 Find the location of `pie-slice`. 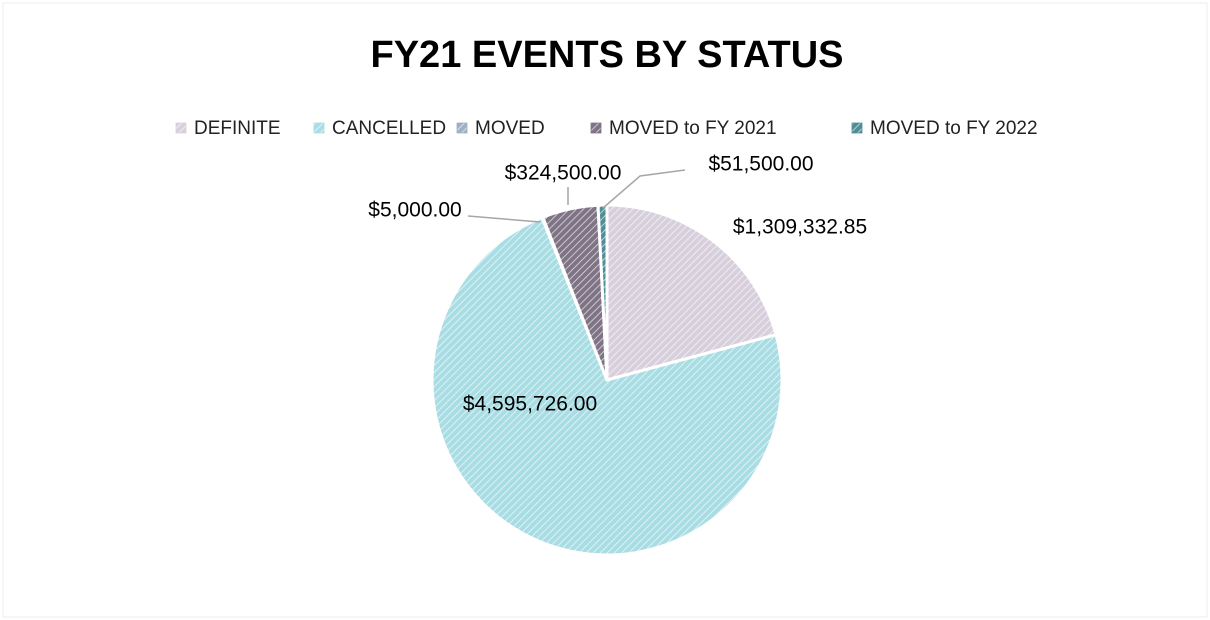

pie-slice is located at coordinates (691, 292).